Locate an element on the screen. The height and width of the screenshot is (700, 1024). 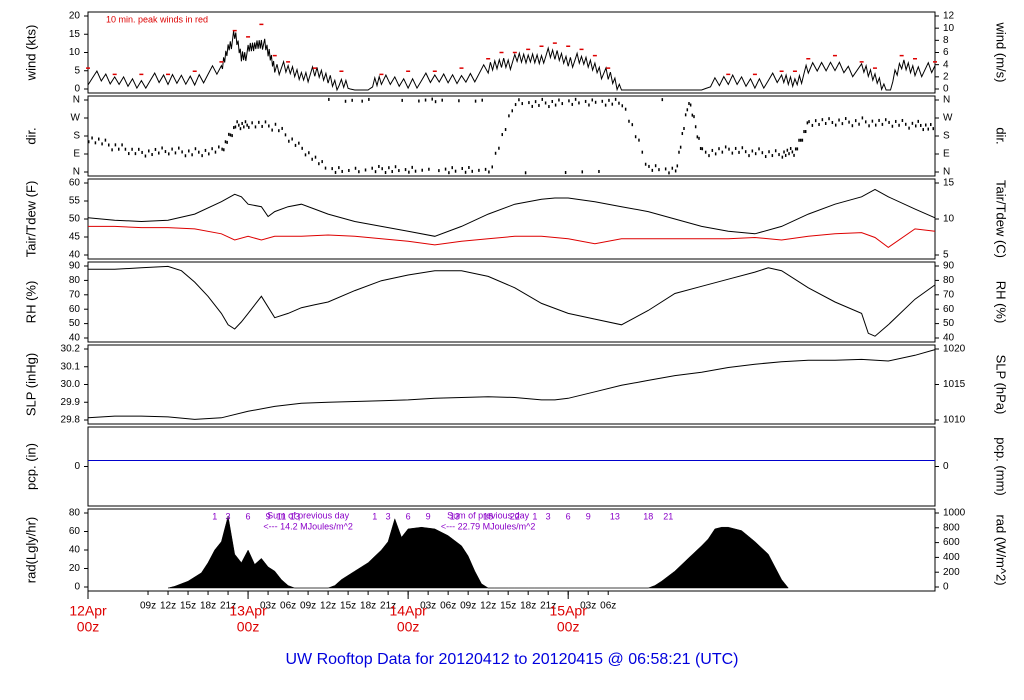
day-label-time: 00z is located at coordinates (248, 627).